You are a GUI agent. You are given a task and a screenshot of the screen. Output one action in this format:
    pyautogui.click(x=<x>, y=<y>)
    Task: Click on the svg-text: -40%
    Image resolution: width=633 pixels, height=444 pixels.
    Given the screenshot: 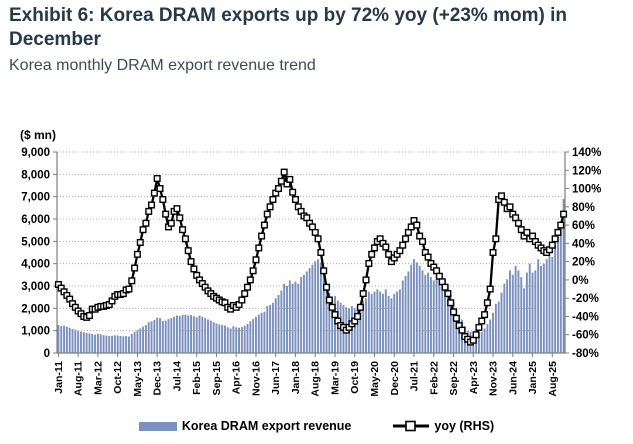 What is the action you would take?
    pyautogui.click(x=585, y=317)
    